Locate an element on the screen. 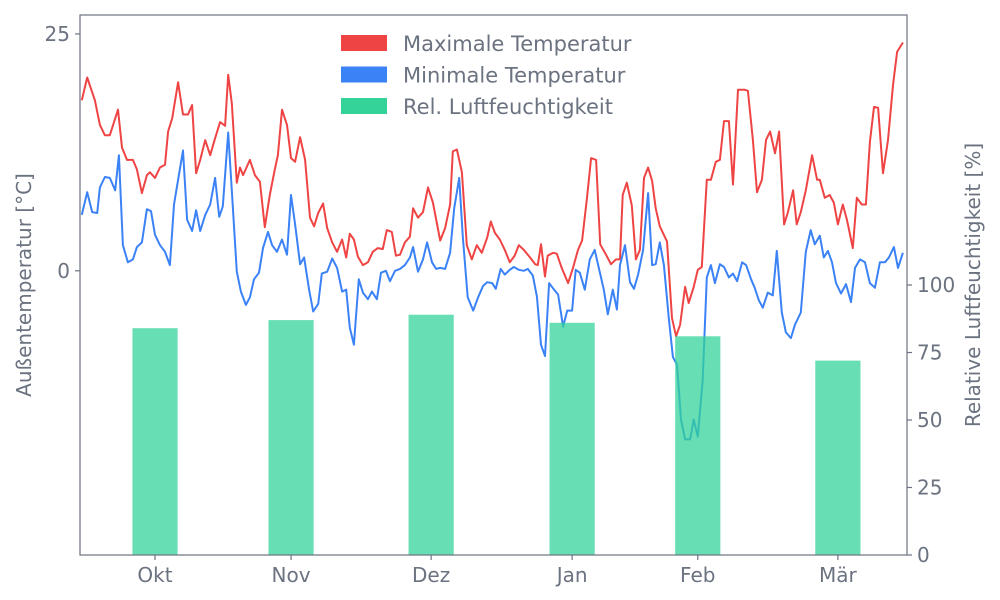 This screenshot has width=1000, height=600. y-tick-label-left: 25 is located at coordinates (57, 34).